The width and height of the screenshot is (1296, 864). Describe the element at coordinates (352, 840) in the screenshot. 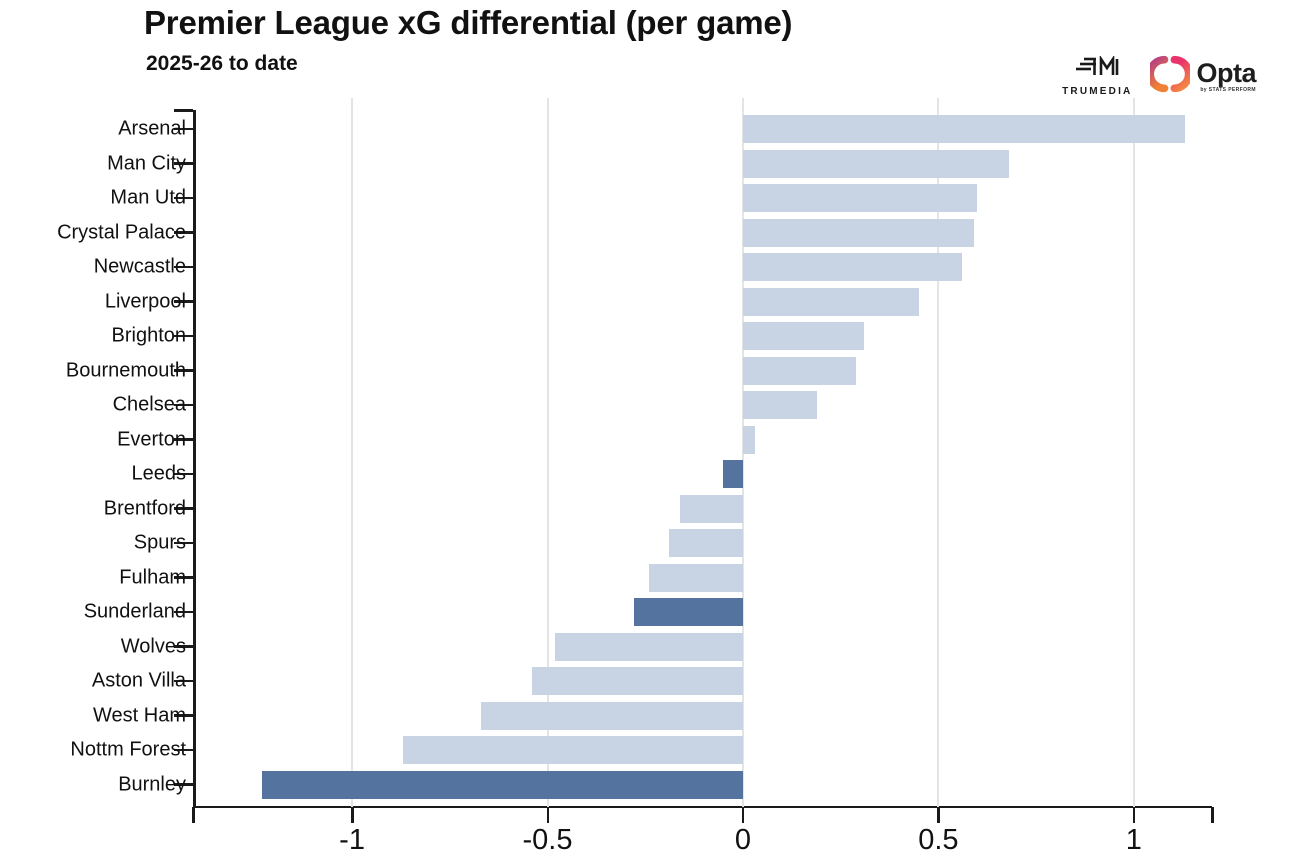

I see `x-tick-label--1: -1` at that location.